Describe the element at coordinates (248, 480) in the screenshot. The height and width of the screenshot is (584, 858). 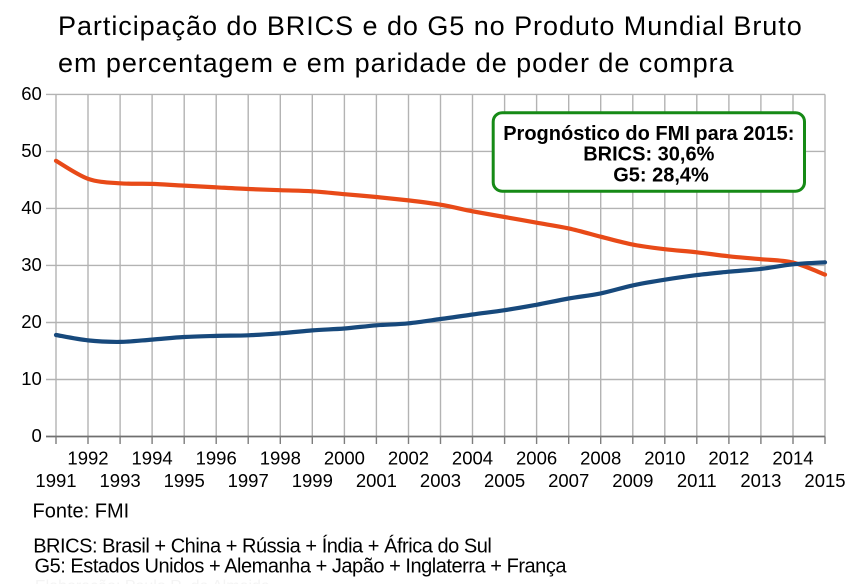
I see `svg-text: 1997` at that location.